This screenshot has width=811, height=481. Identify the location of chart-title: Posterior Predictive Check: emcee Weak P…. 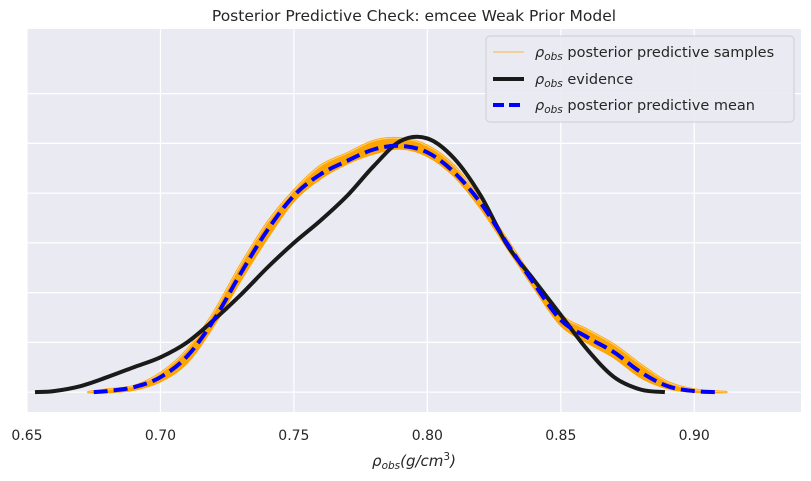
(414, 16).